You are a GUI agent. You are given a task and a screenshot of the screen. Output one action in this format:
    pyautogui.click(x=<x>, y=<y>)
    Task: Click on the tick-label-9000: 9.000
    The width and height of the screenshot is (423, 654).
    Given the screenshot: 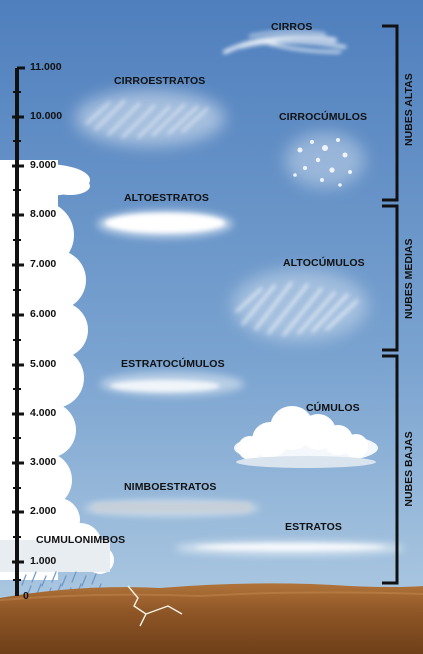 What is the action you would take?
    pyautogui.click(x=43, y=165)
    